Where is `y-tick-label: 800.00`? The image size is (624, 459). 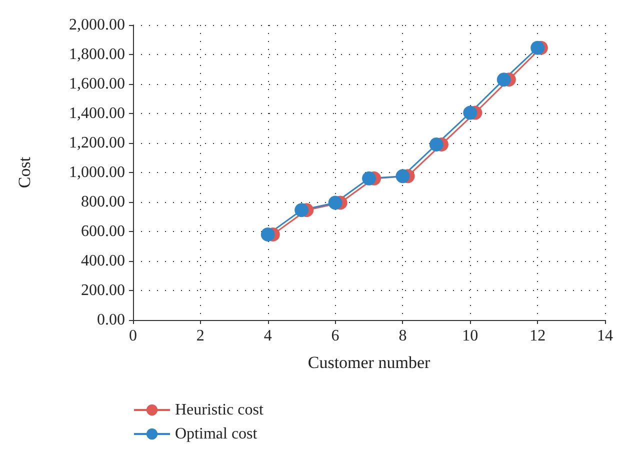 y-tick-label: 800.00 is located at coordinates (103, 202).